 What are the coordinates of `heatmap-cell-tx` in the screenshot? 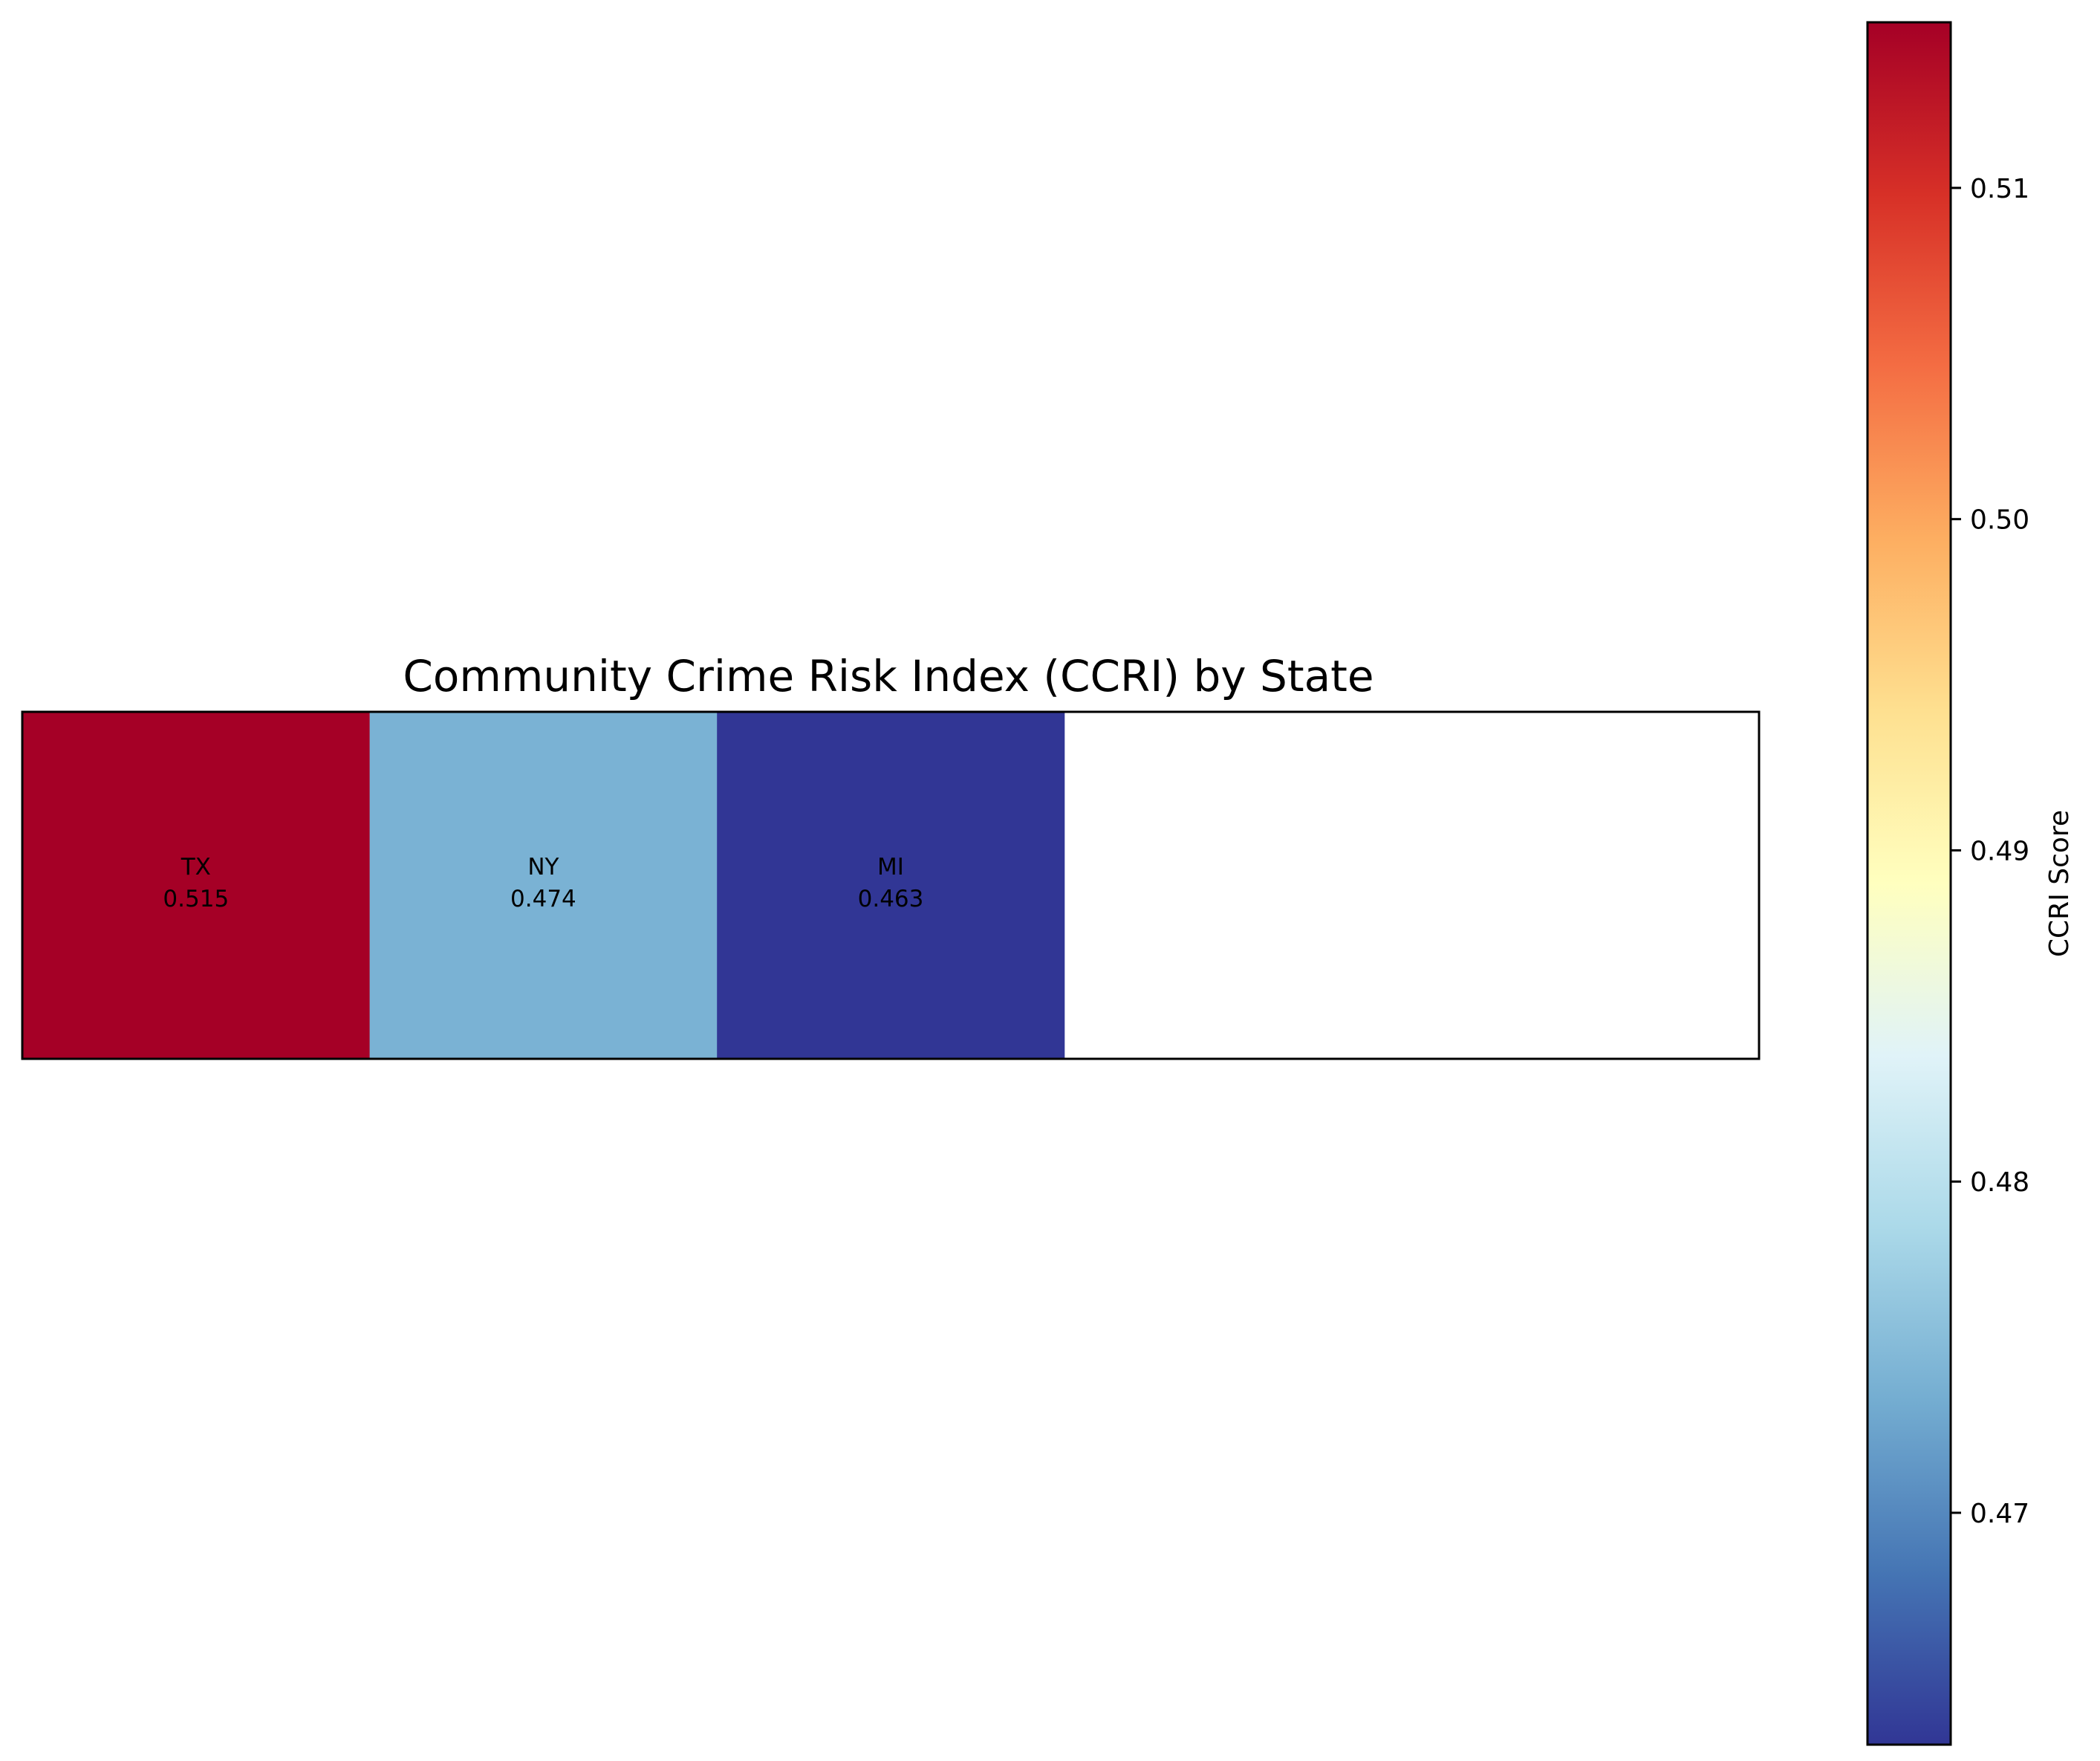 It's located at (196, 885).